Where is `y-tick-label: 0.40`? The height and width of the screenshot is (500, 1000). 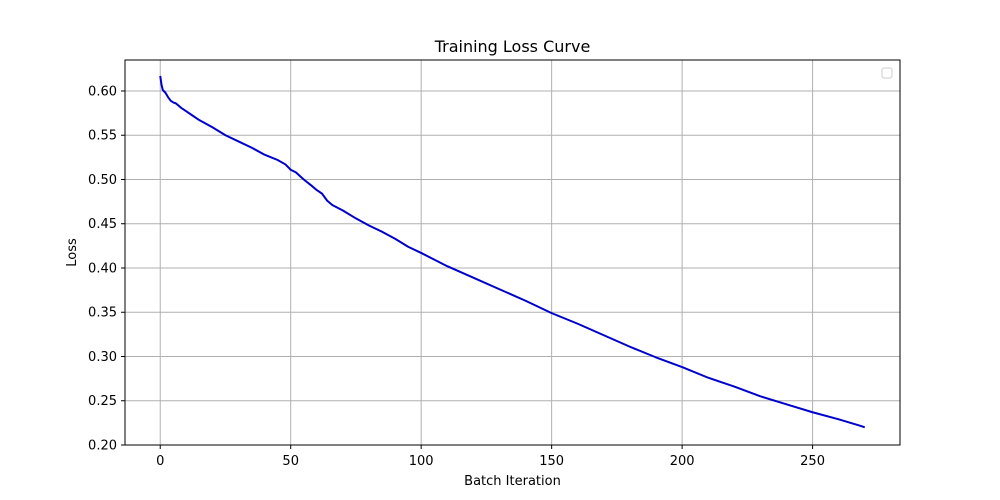 y-tick-label: 0.40 is located at coordinates (102, 268).